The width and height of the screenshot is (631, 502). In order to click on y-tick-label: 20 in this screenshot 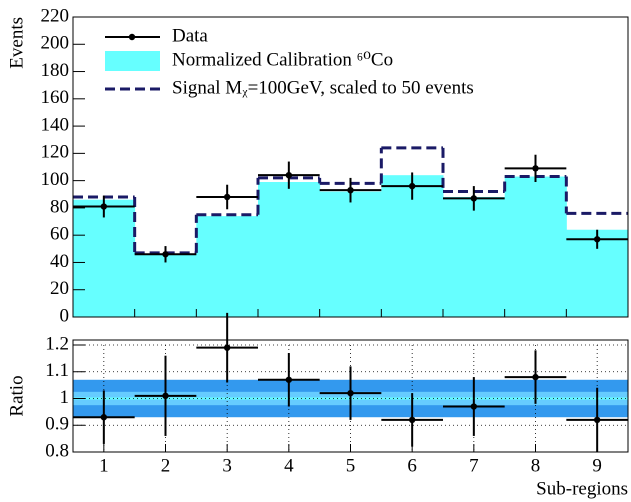, I will do `click(59, 288)`.